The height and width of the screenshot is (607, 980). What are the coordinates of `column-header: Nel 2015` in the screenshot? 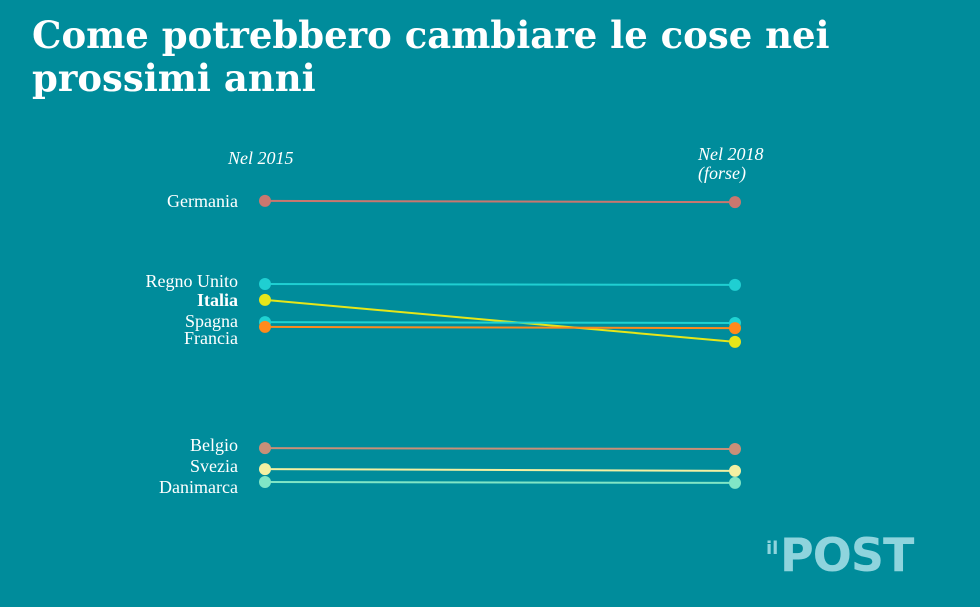 It's located at (260, 158).